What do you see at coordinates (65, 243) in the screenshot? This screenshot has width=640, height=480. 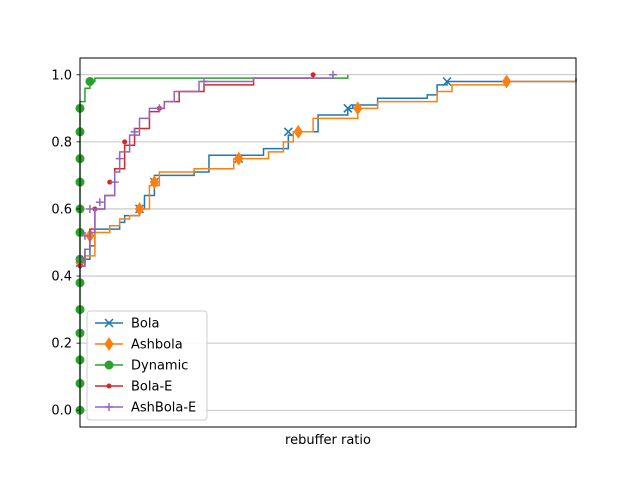 I see `y-axis: 0.0 0.2 0.4 0.6 0.8 1.0` at bounding box center [65, 243].